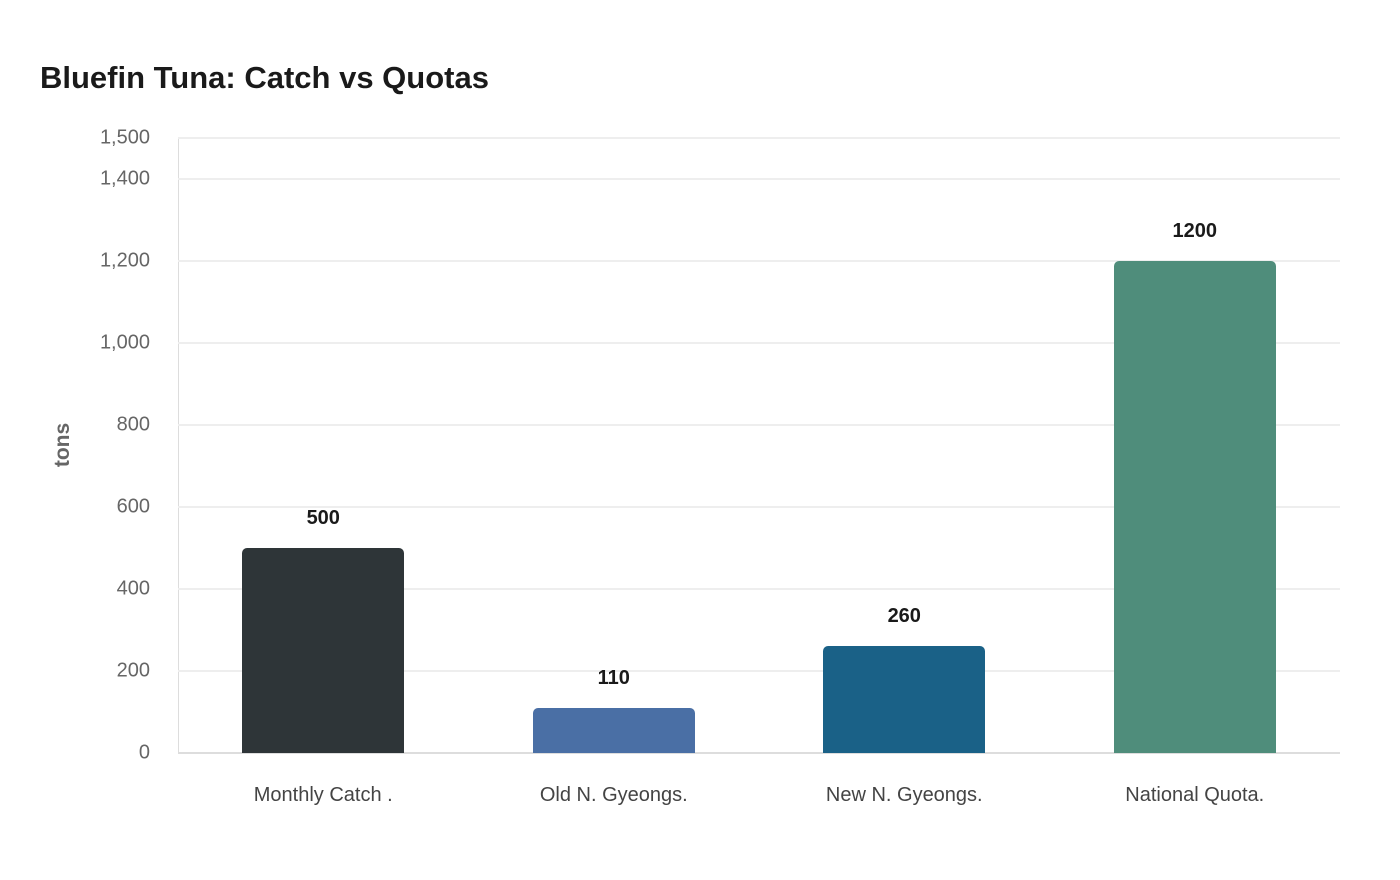 This screenshot has height=880, width=1400. Describe the element at coordinates (613, 677) in the screenshot. I see `bar-value-label: 110` at that location.